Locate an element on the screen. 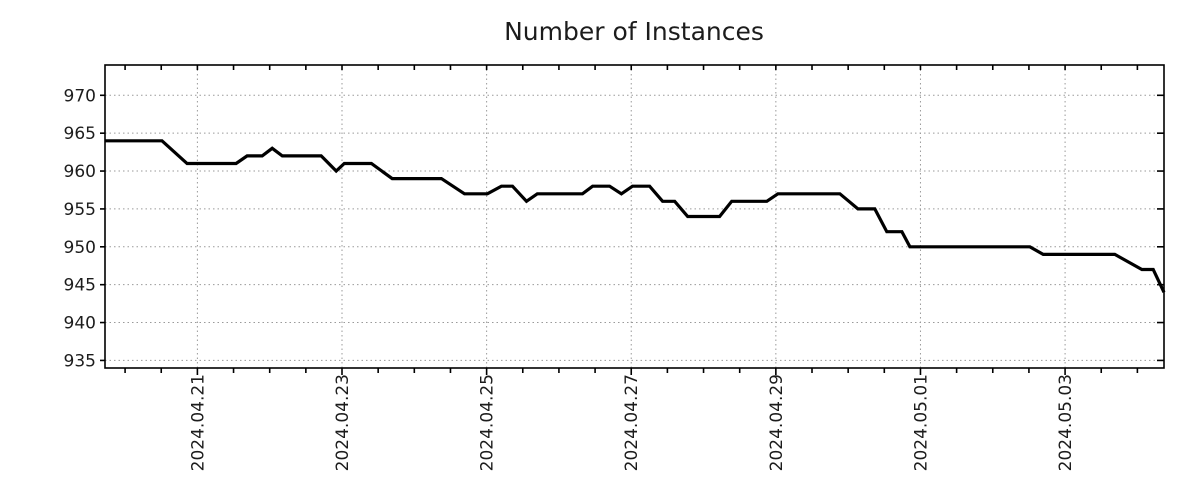 The image size is (1200, 500). y-tick-label: 945 is located at coordinates (80, 286).